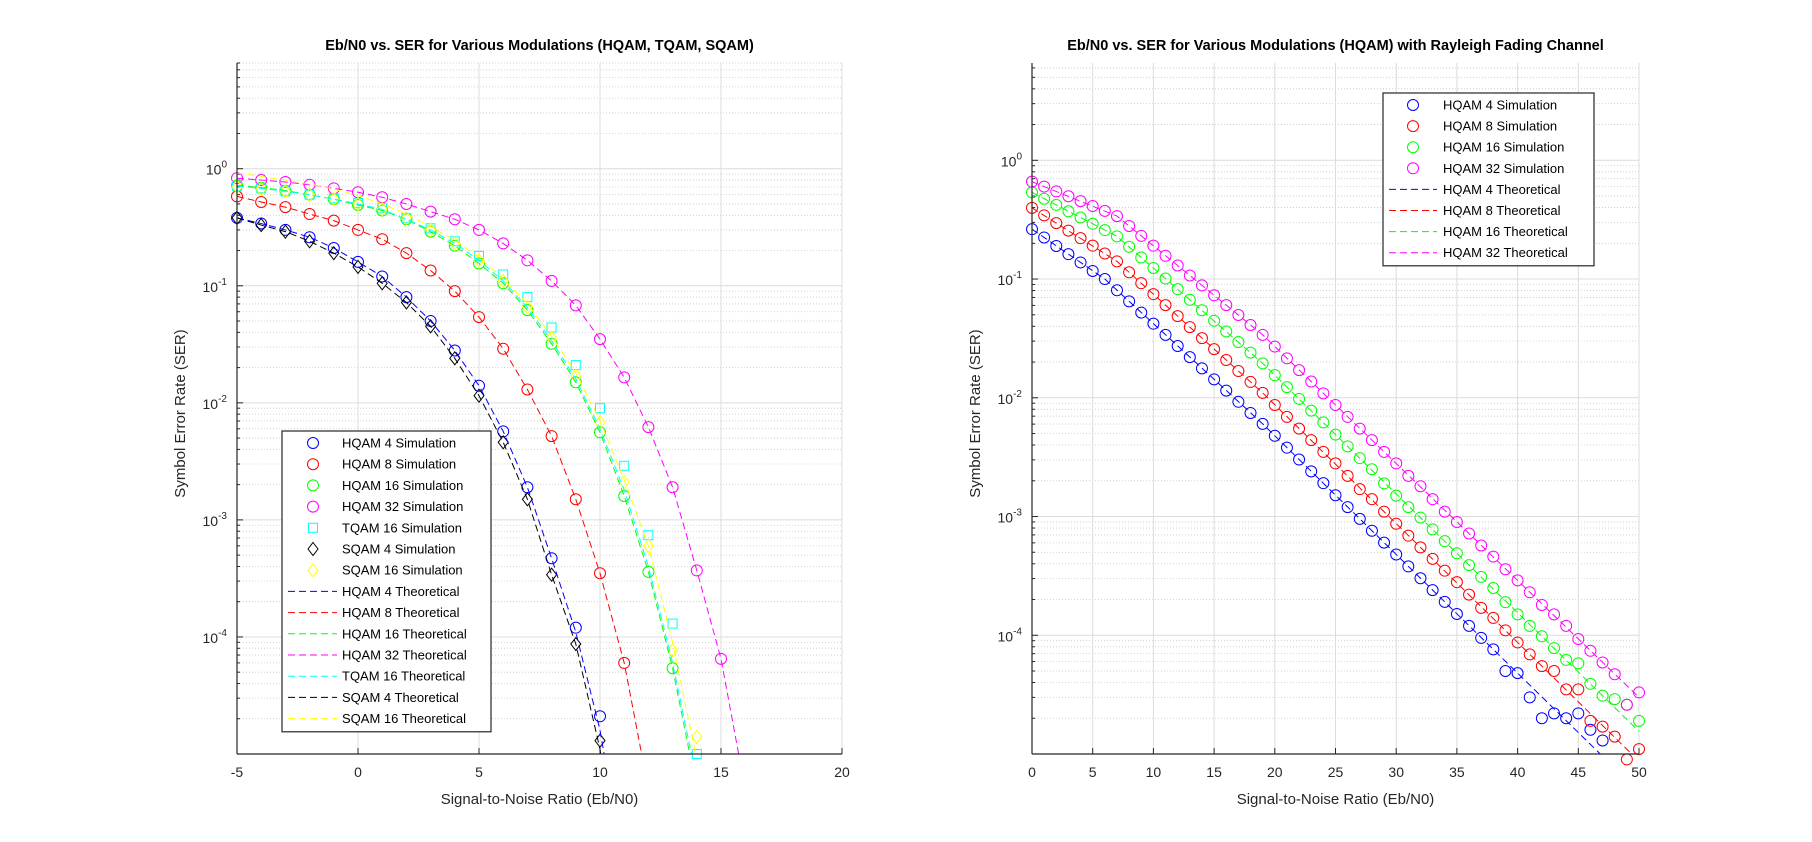 This screenshot has width=1812, height=842. I want to click on legend-label: SQAM 4 Theoretical, so click(400, 697).